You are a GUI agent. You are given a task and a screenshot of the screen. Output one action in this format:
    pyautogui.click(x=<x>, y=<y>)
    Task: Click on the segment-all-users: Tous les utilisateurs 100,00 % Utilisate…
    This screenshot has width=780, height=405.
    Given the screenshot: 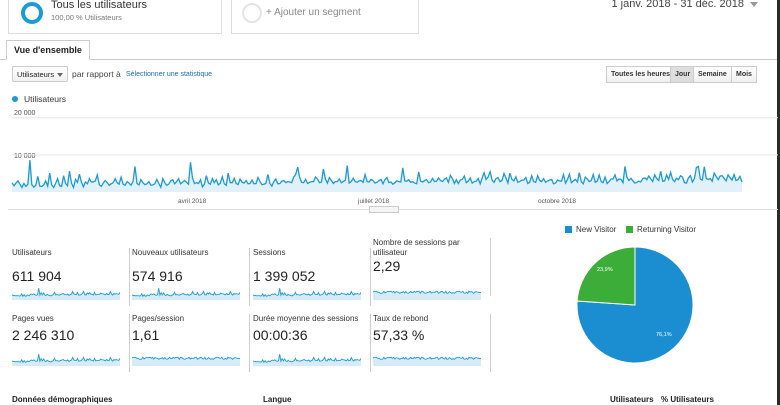 What is the action you would take?
    pyautogui.click(x=115, y=17)
    